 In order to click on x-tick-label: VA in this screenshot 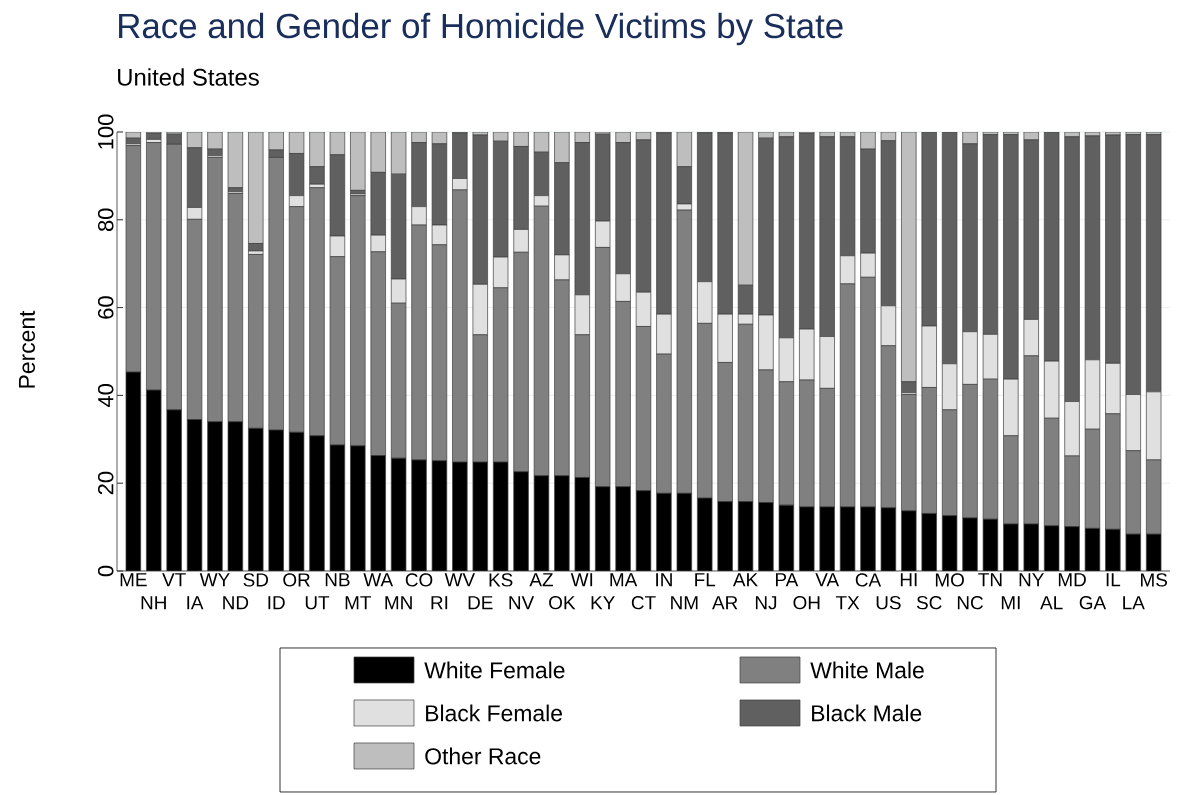, I will do `click(827, 580)`.